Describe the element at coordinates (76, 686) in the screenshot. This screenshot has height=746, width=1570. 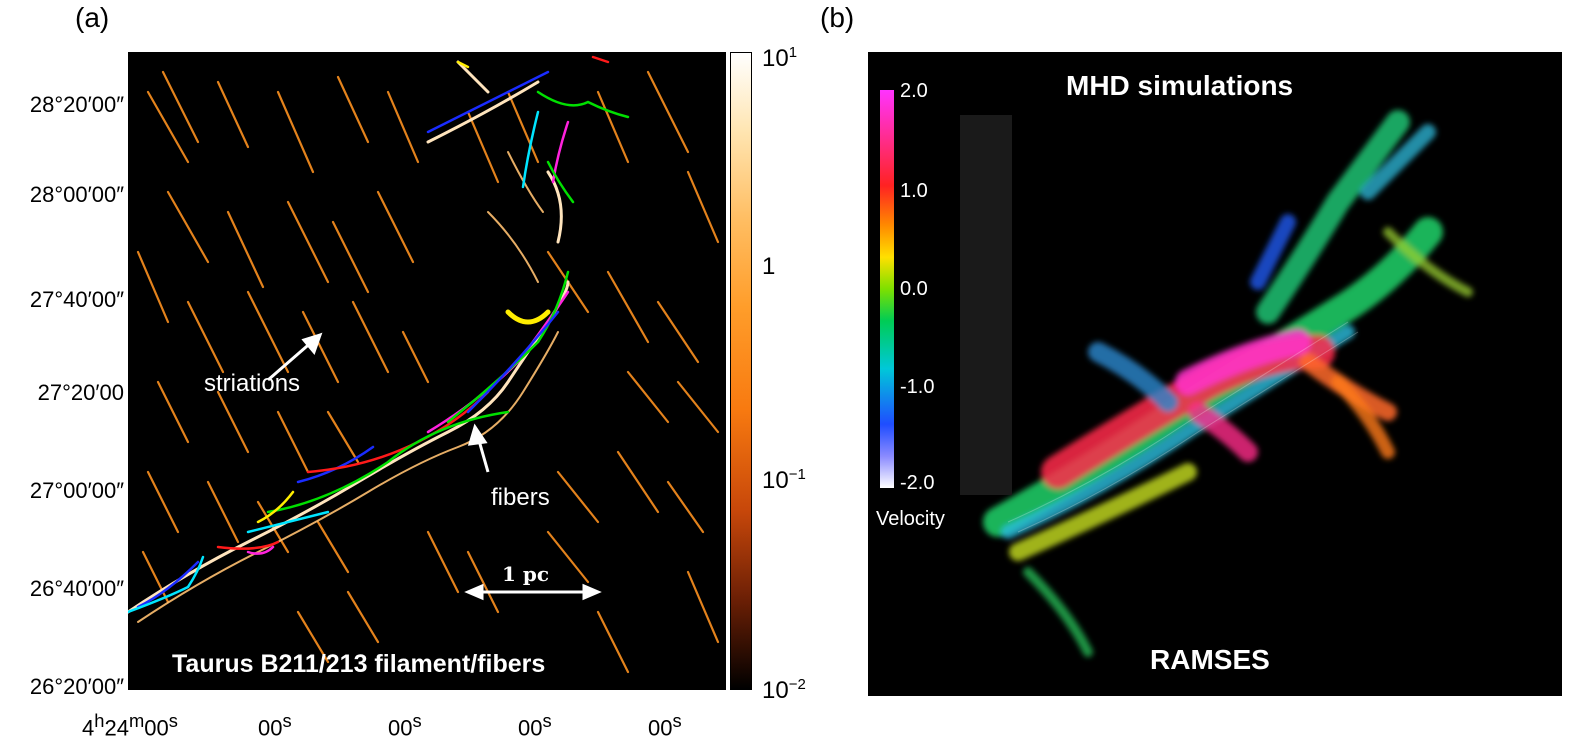
I see `y-tick-label: 26°20′00″` at that location.